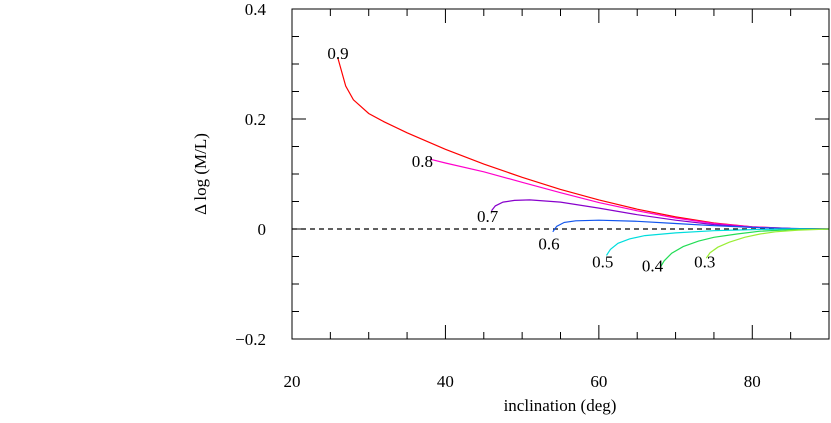 Image resolution: width=831 pixels, height=423 pixels. What do you see at coordinates (602, 261) in the screenshot?
I see `curve-label-0.5: 0.5` at bounding box center [602, 261].